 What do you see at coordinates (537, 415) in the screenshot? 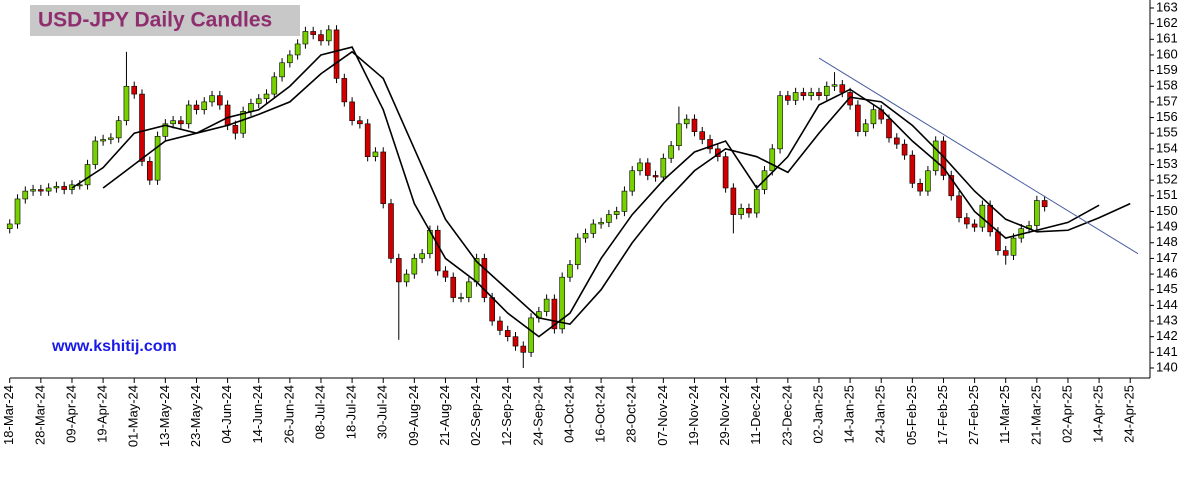
I see `x-tick-label: 24-Sep-24` at bounding box center [537, 415].